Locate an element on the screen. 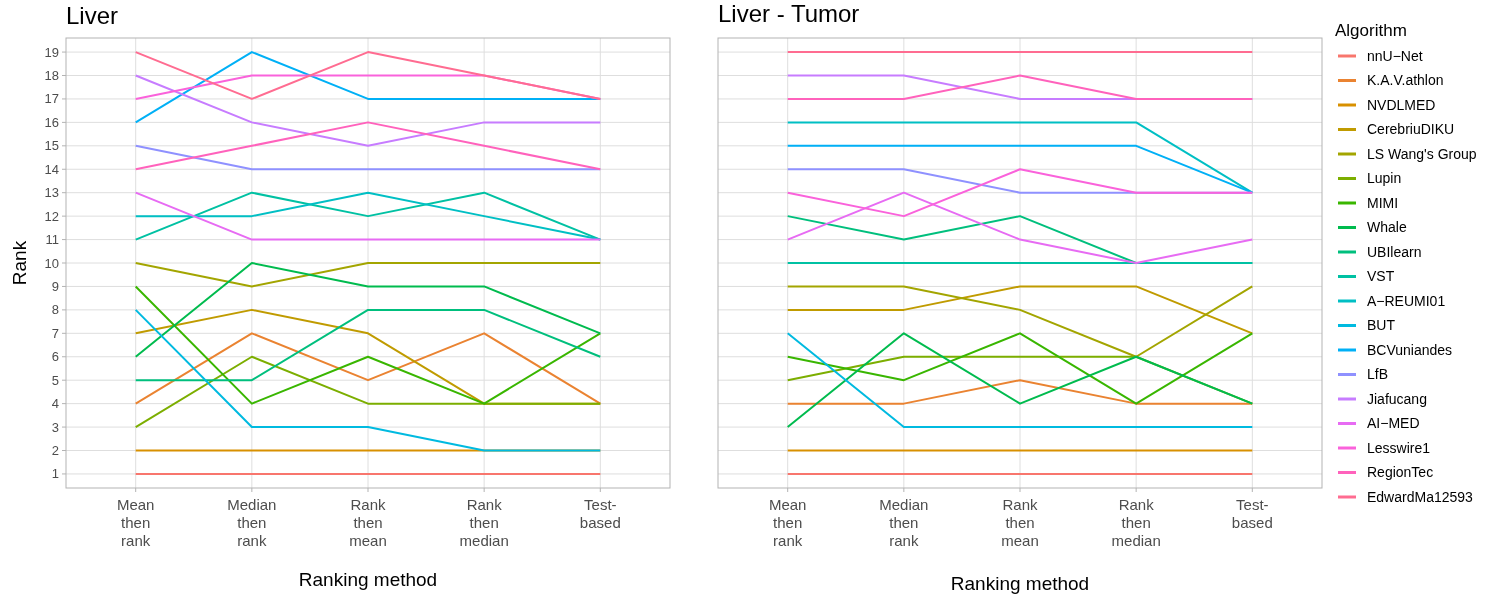  legend-label: BUT is located at coordinates (1381, 325).